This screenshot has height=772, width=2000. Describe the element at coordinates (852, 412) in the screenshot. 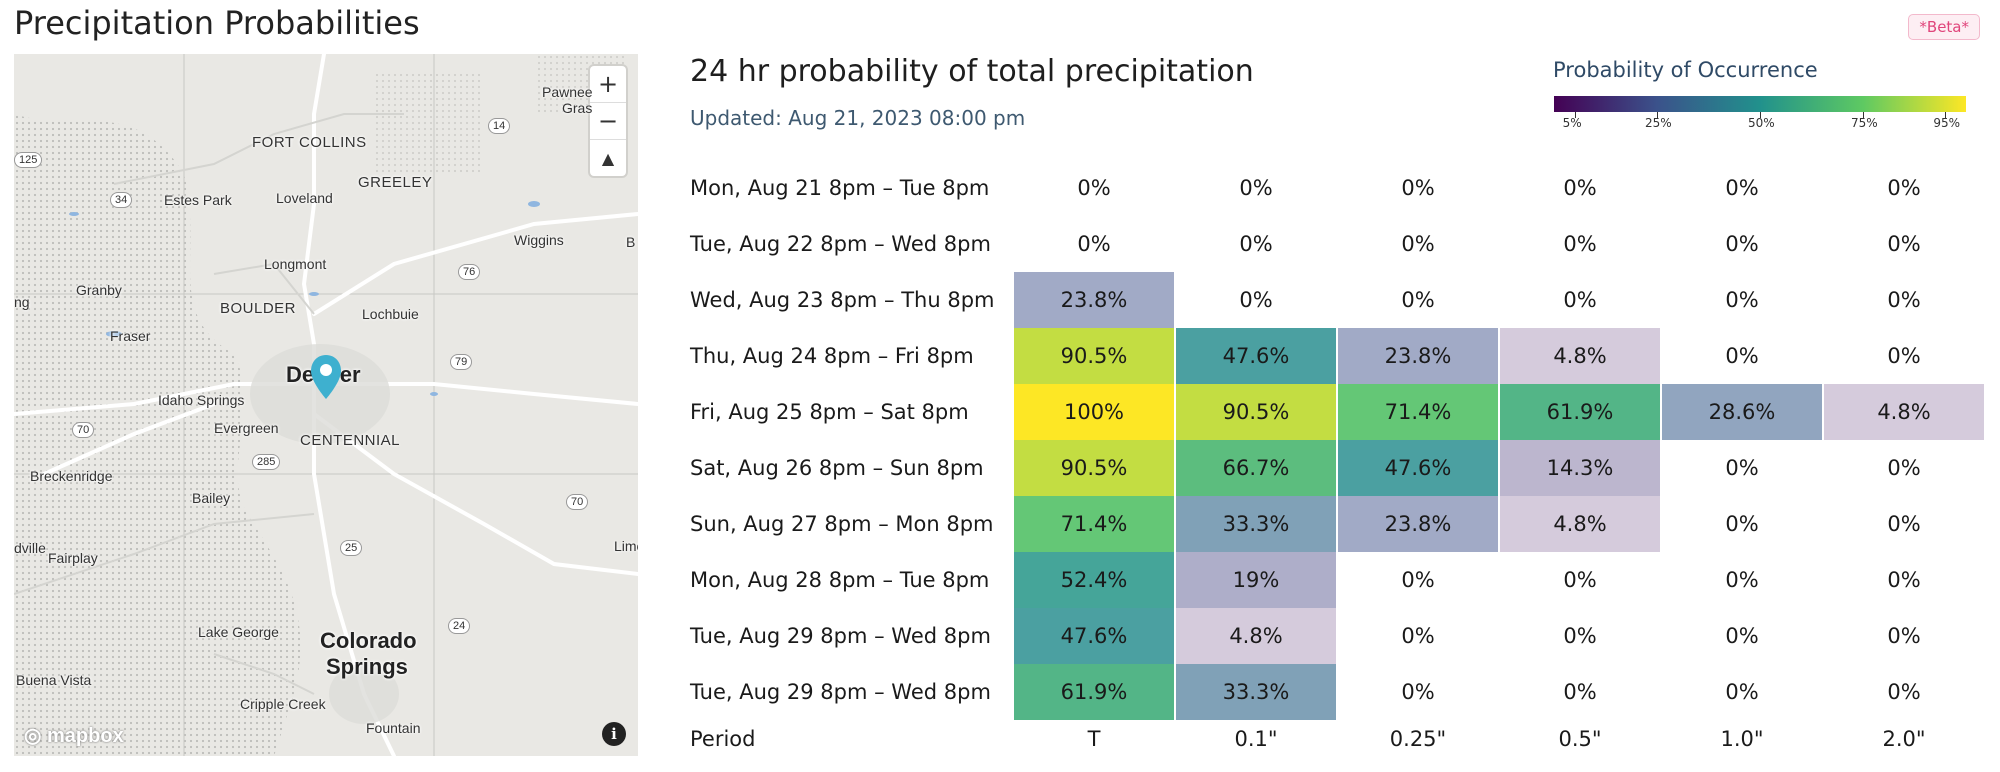

I see `period-label: Fri, Aug 25 8pm – Sat 8pm` at that location.